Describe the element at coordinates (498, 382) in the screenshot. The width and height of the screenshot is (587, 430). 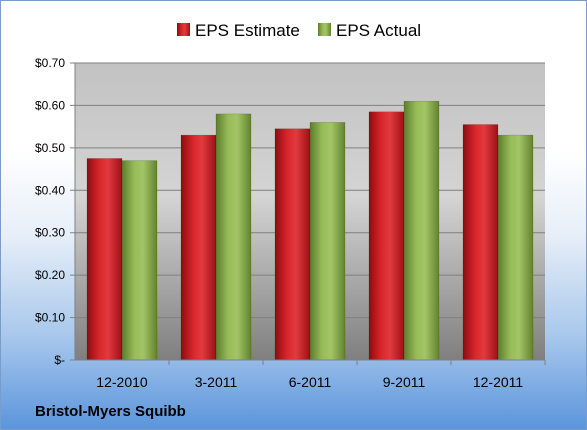
I see `x-tick-label: 12-2011` at that location.